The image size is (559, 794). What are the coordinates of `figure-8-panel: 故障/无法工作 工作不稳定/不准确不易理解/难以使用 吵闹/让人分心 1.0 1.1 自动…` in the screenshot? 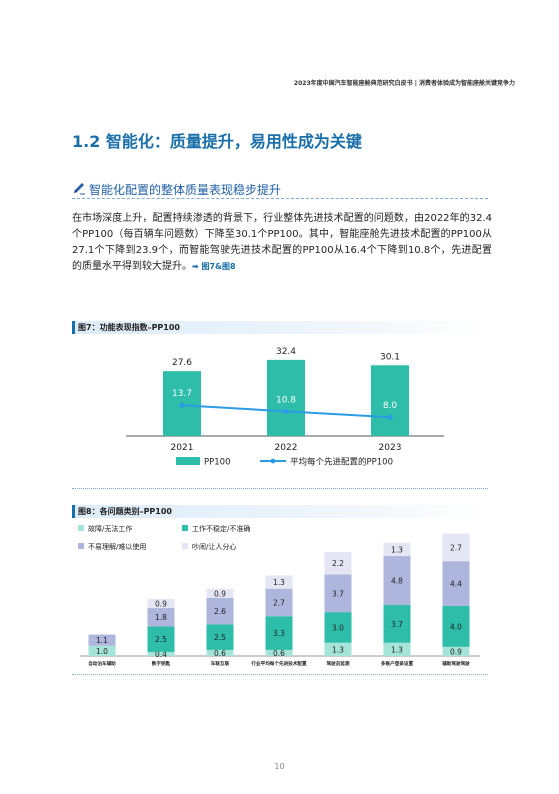 It's located at (280, 596).